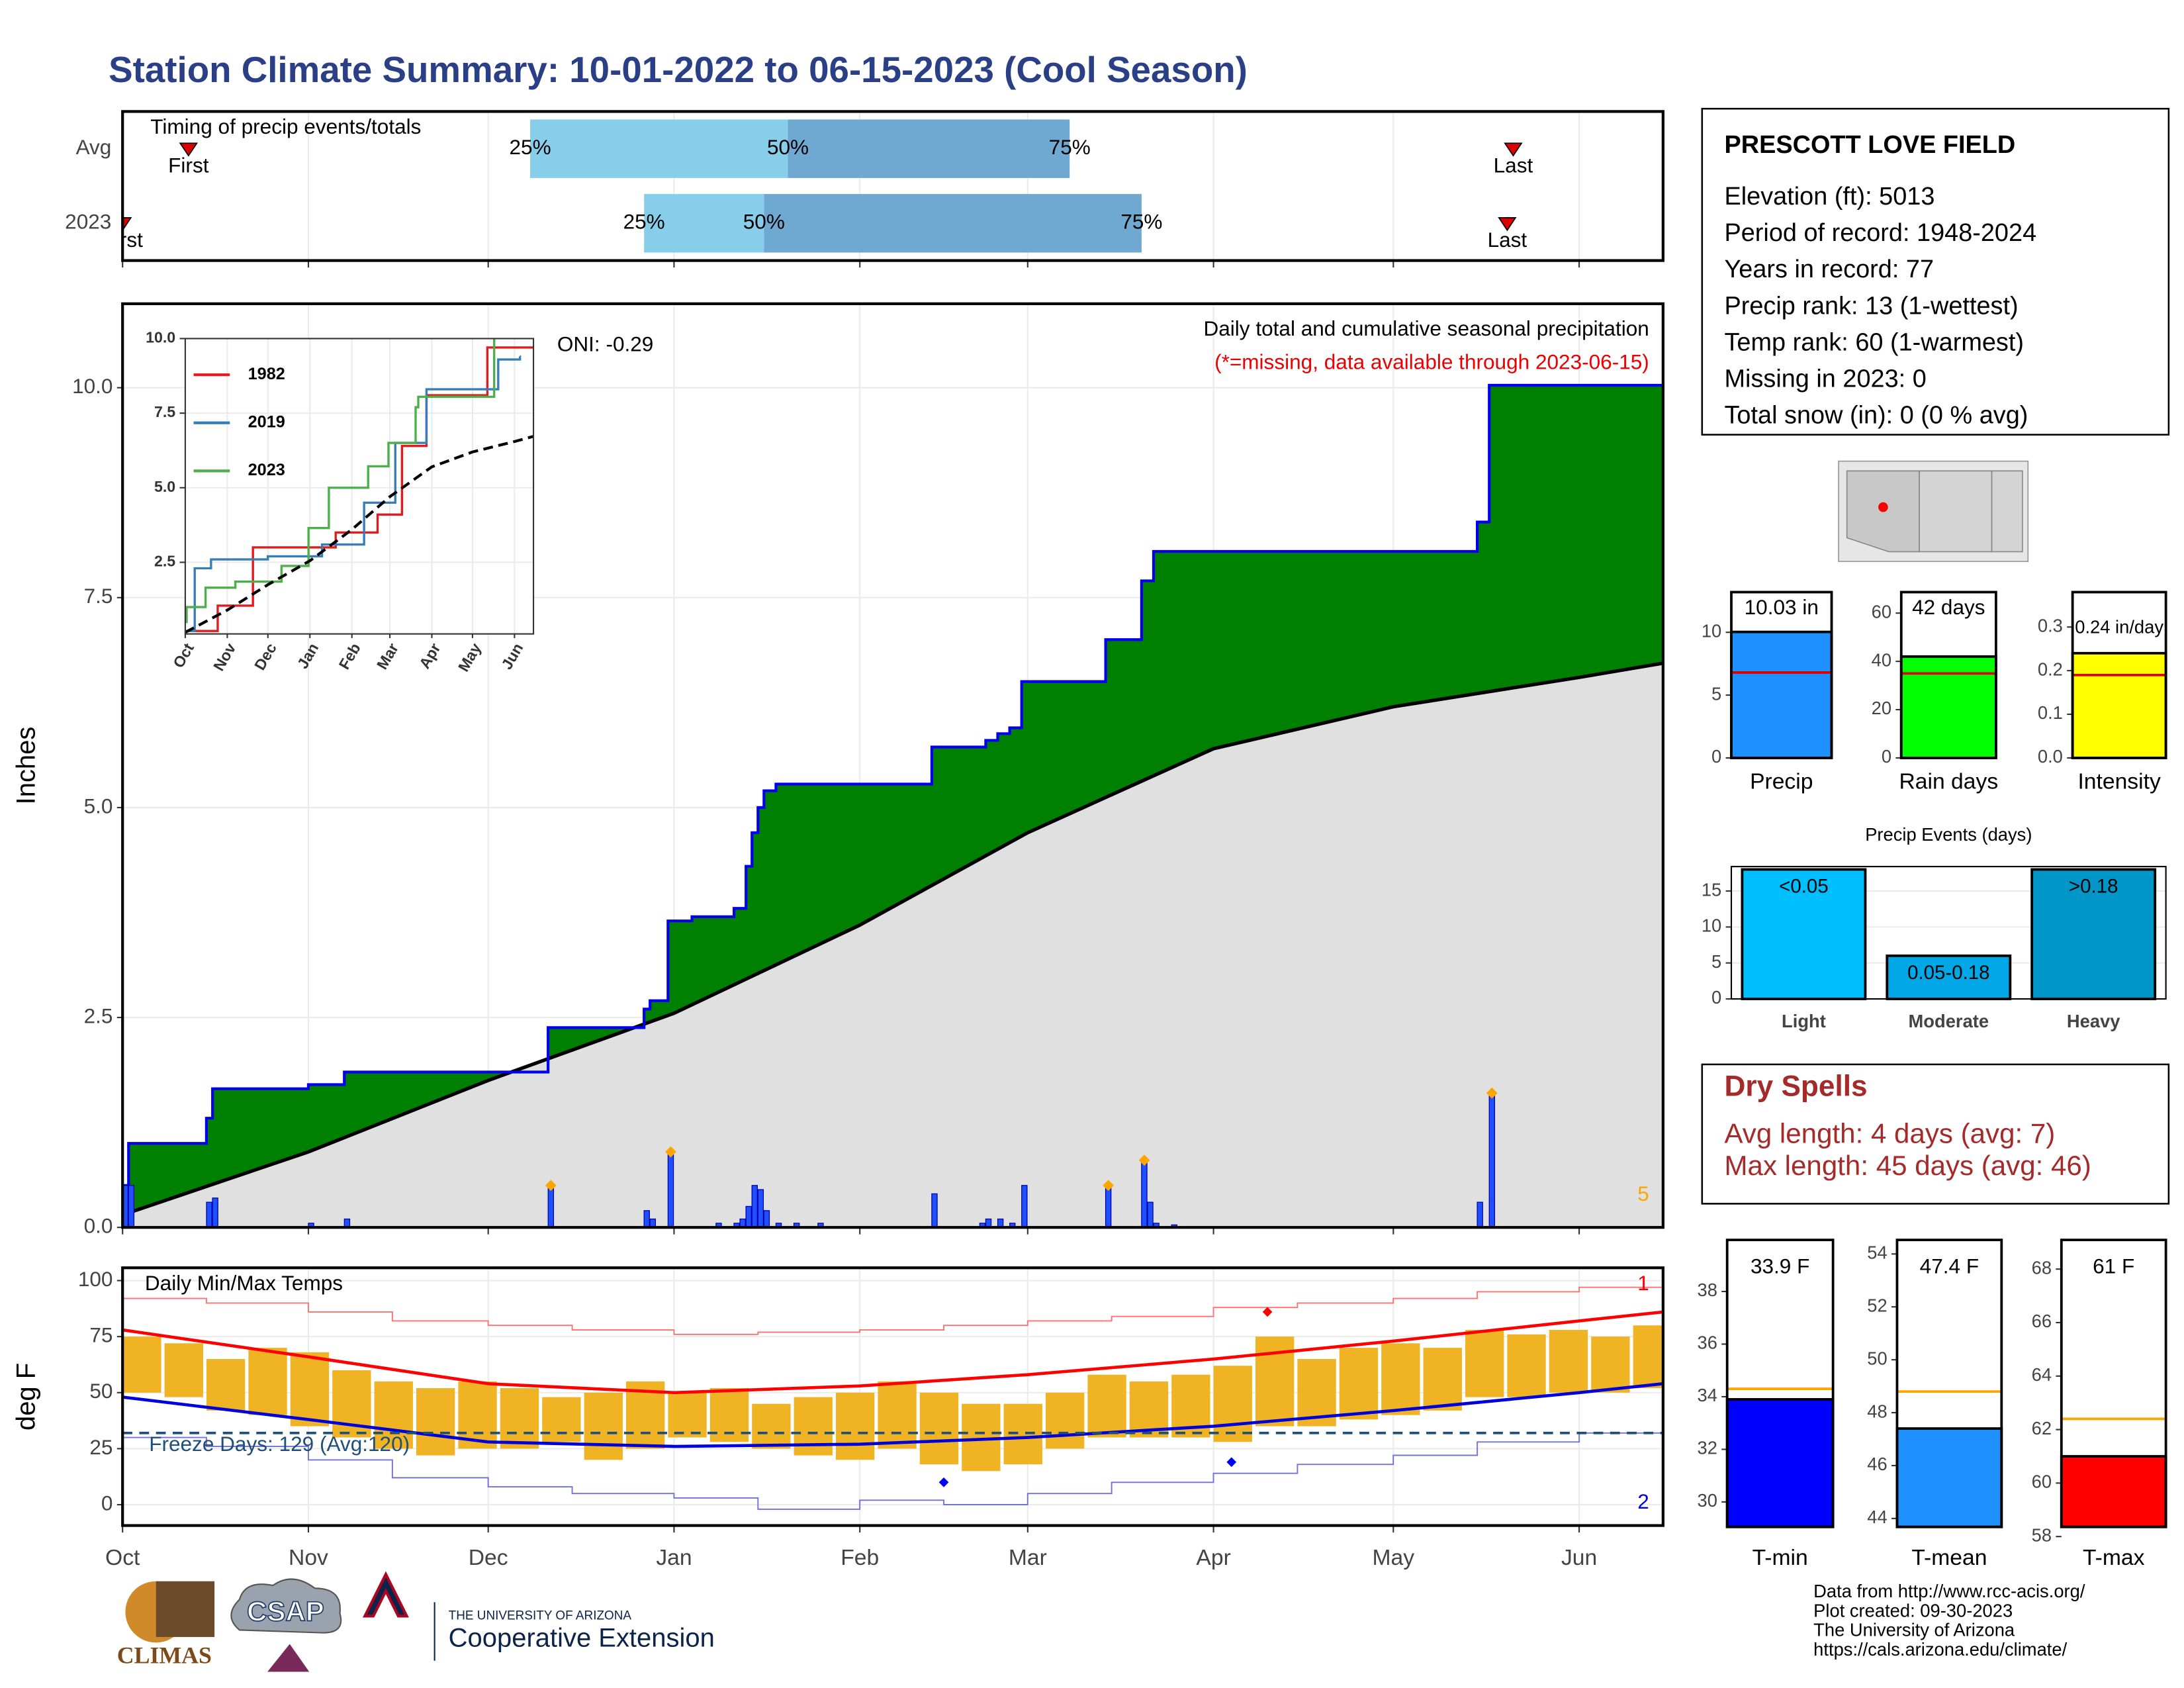 This screenshot has height=1688, width=2184. I want to click on y-tick-label: 40, so click(1881, 659).